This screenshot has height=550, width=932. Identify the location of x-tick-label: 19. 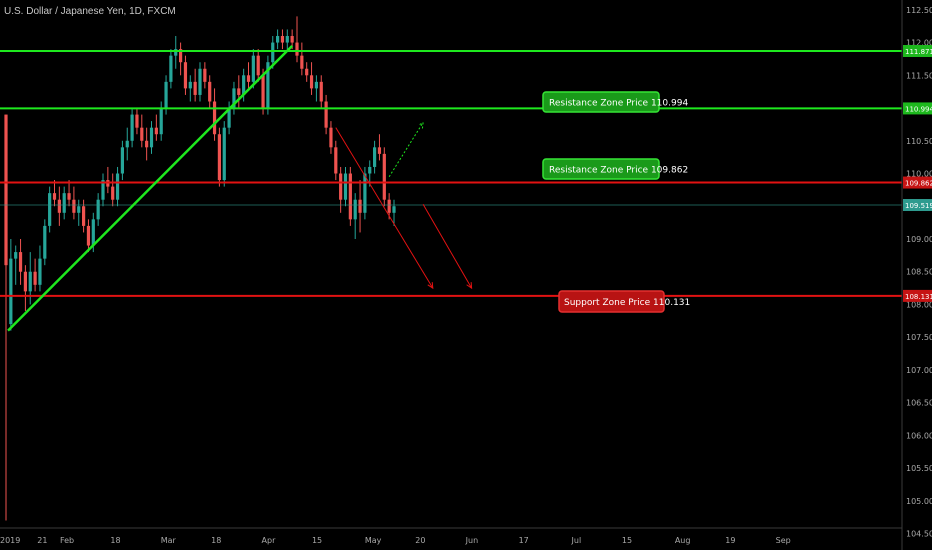
(730, 540).